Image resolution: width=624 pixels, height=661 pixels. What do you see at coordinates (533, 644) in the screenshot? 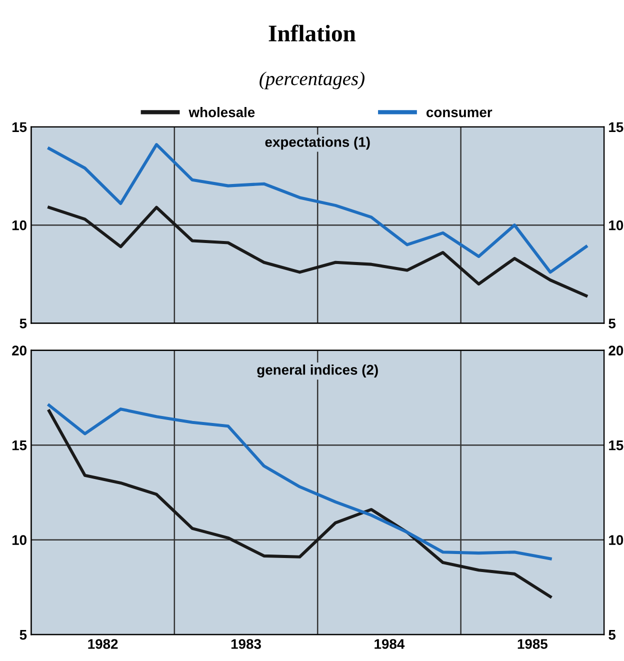
I see `x-tick-label: 1985` at bounding box center [533, 644].